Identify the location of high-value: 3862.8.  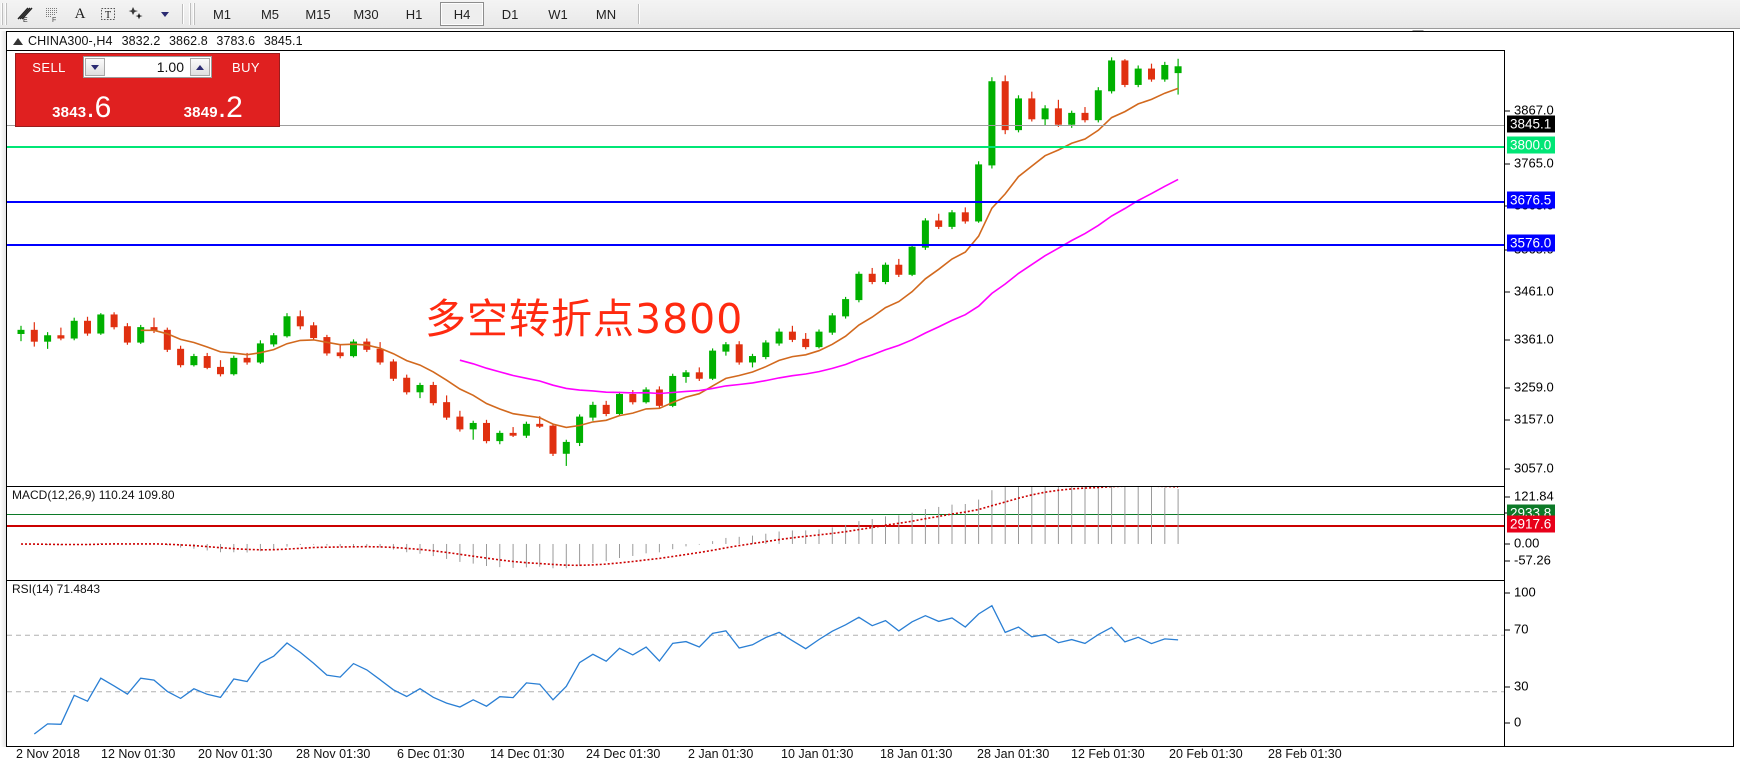
(188, 41).